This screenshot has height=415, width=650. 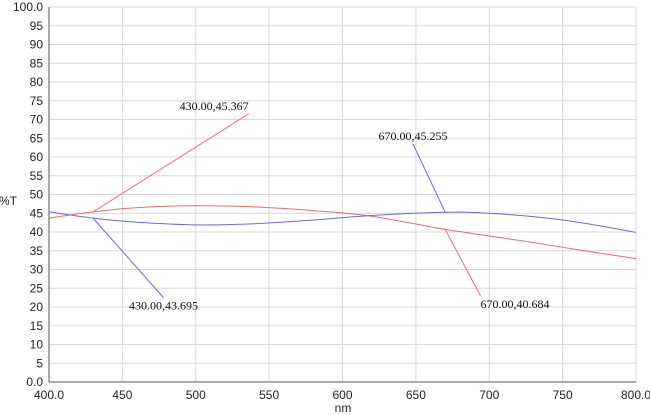 I want to click on y-tick-label: 80, so click(x=37, y=82).